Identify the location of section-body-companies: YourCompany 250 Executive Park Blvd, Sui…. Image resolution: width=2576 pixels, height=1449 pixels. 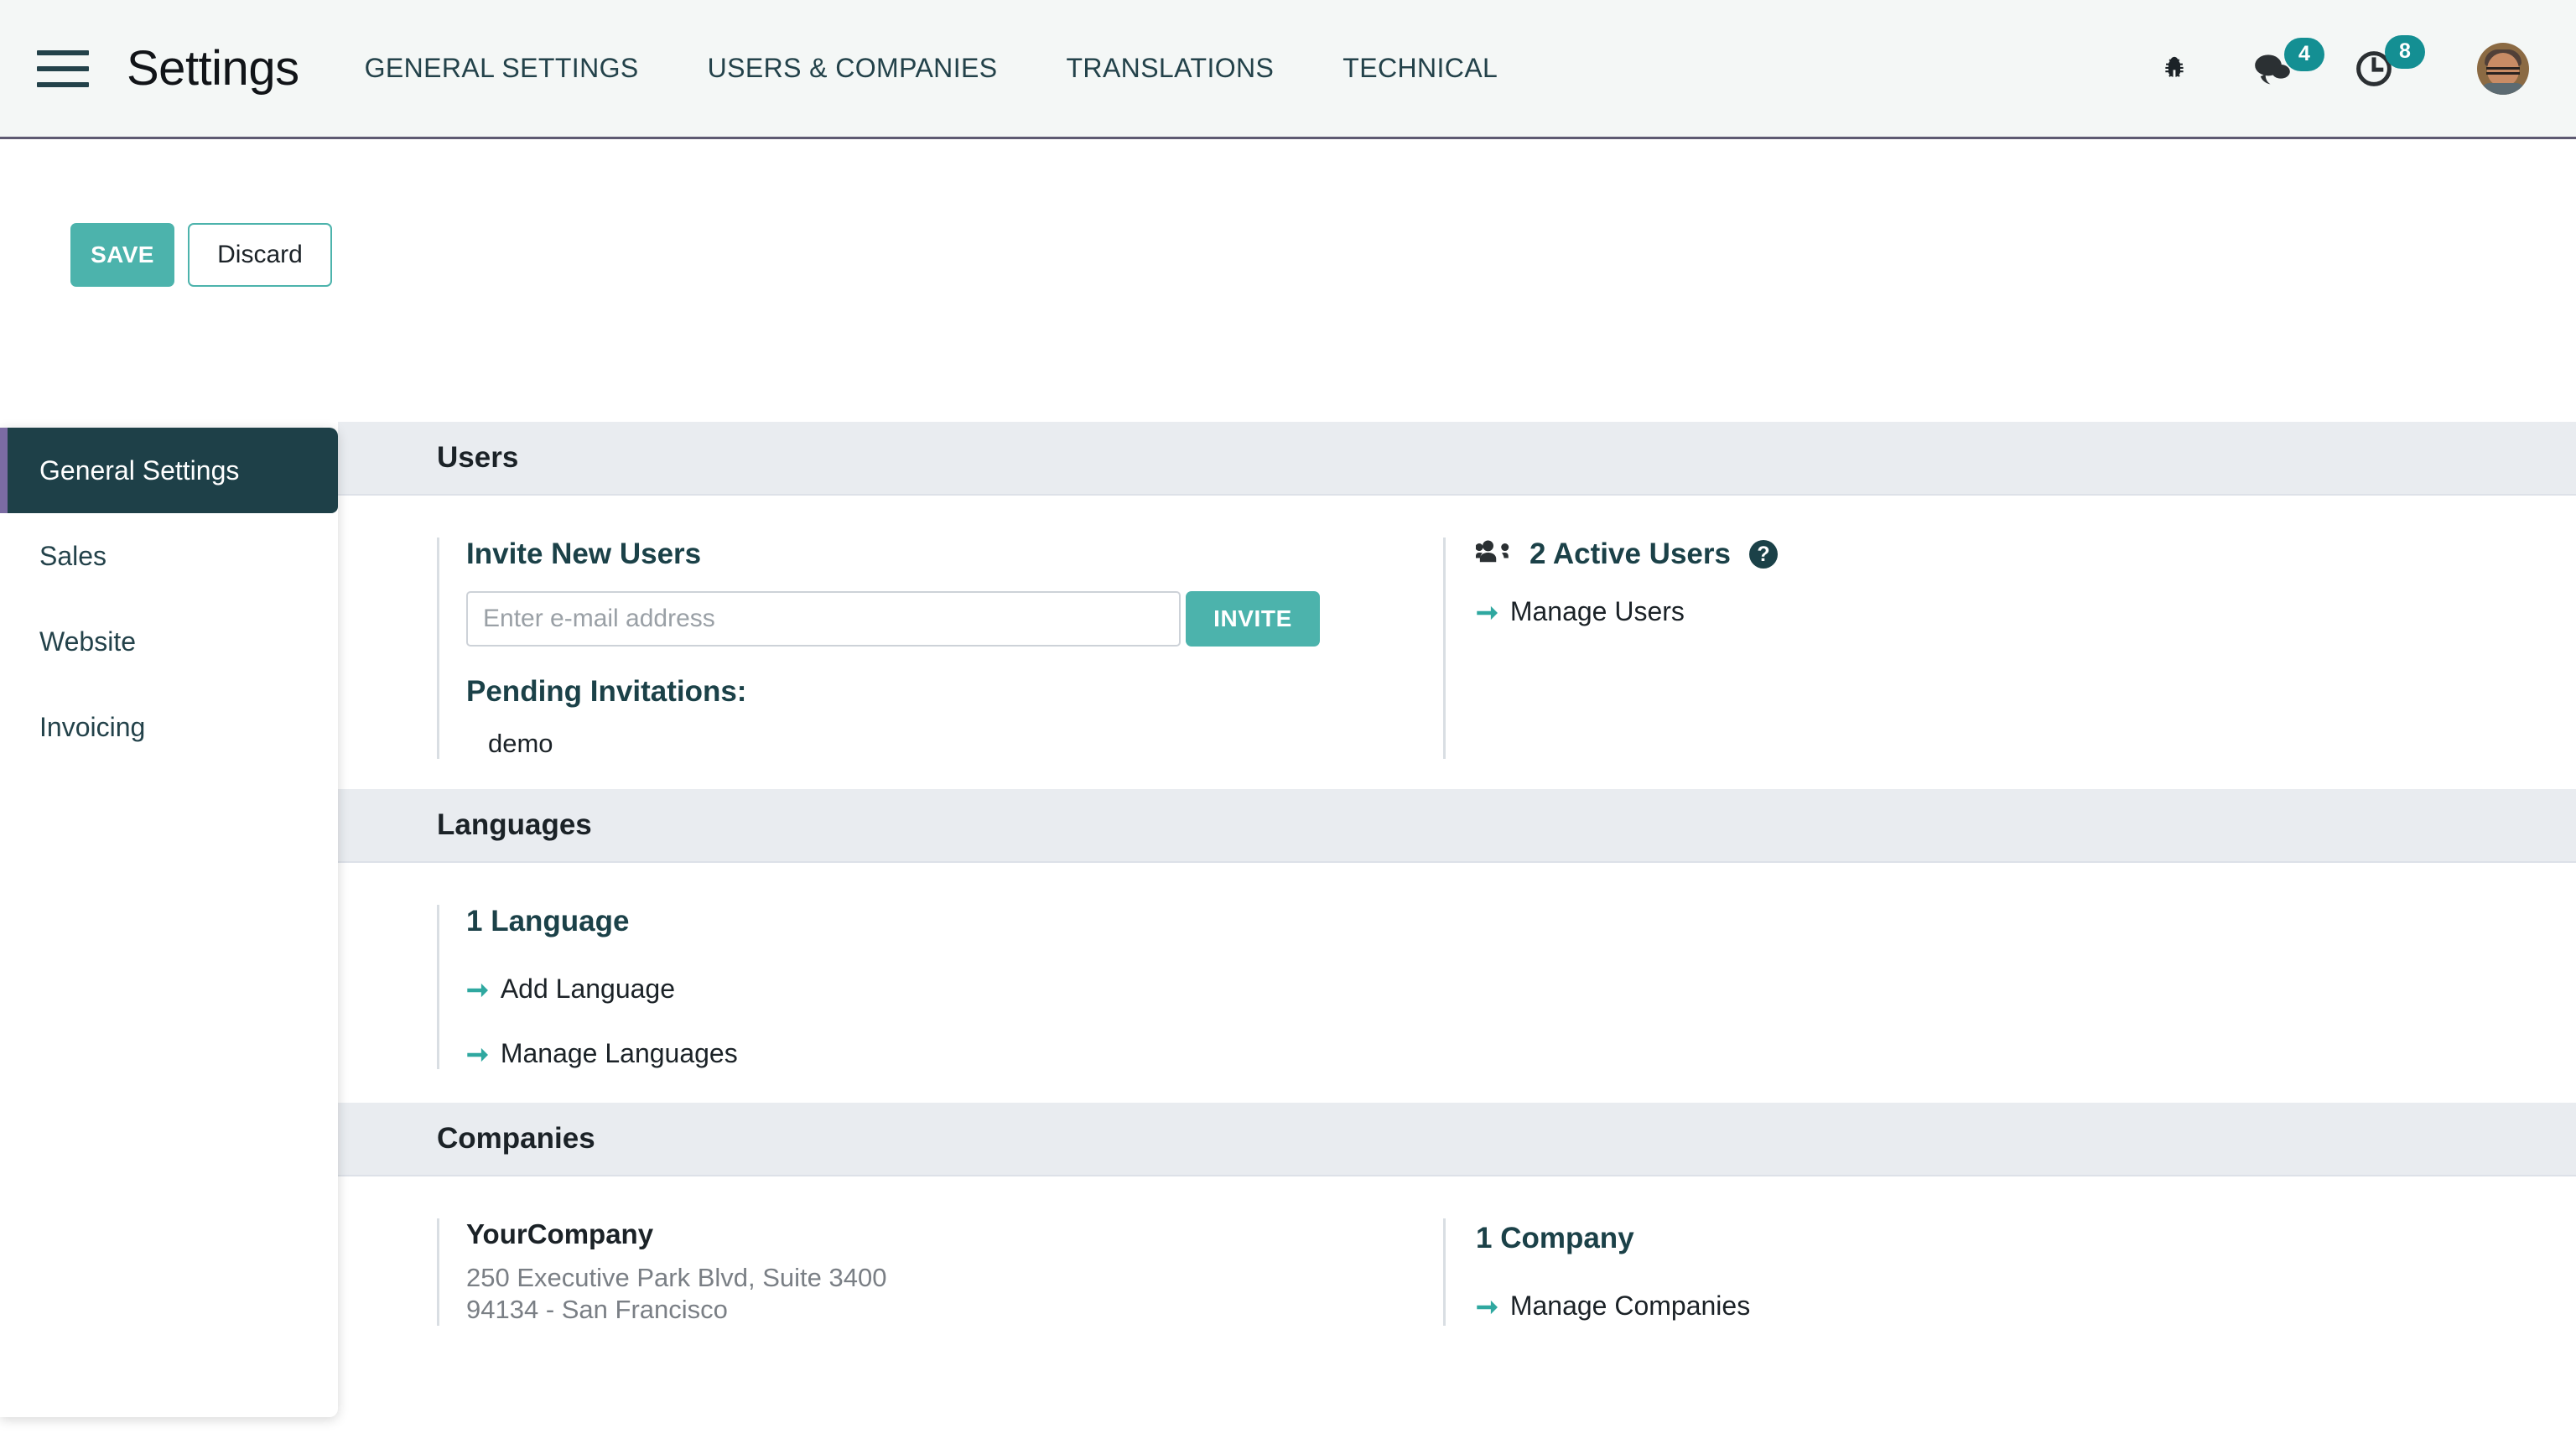
(1457, 1251).